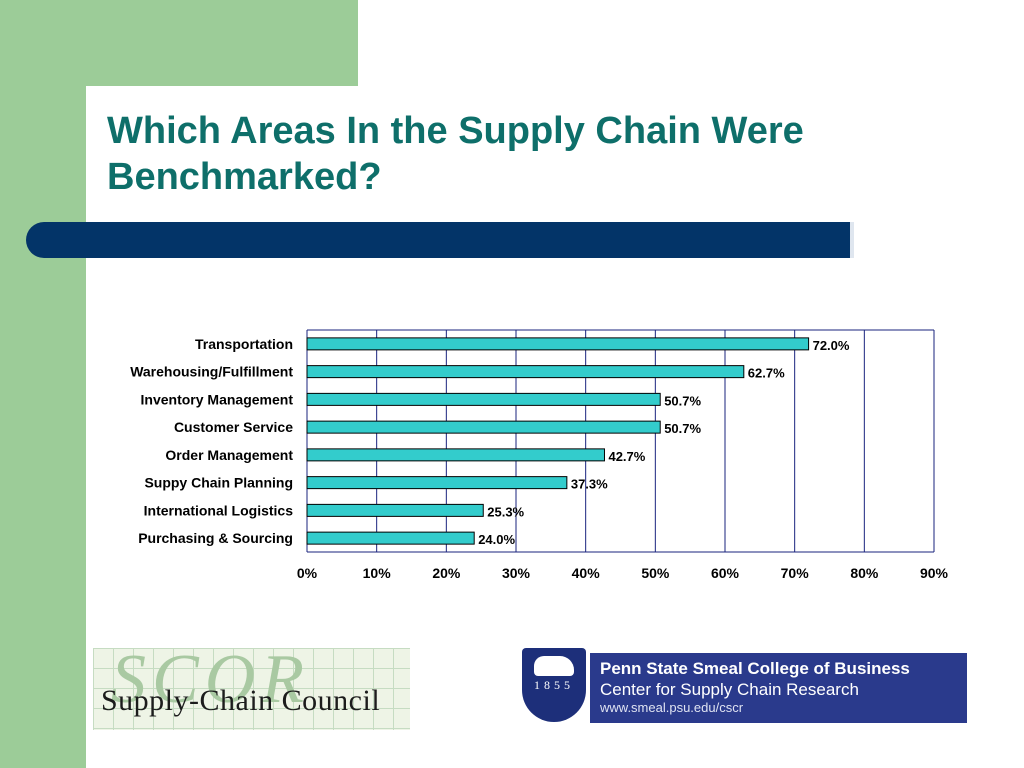 Image resolution: width=1024 pixels, height=768 pixels. Describe the element at coordinates (554, 666) in the screenshot. I see `nittany-lion-icon` at that location.